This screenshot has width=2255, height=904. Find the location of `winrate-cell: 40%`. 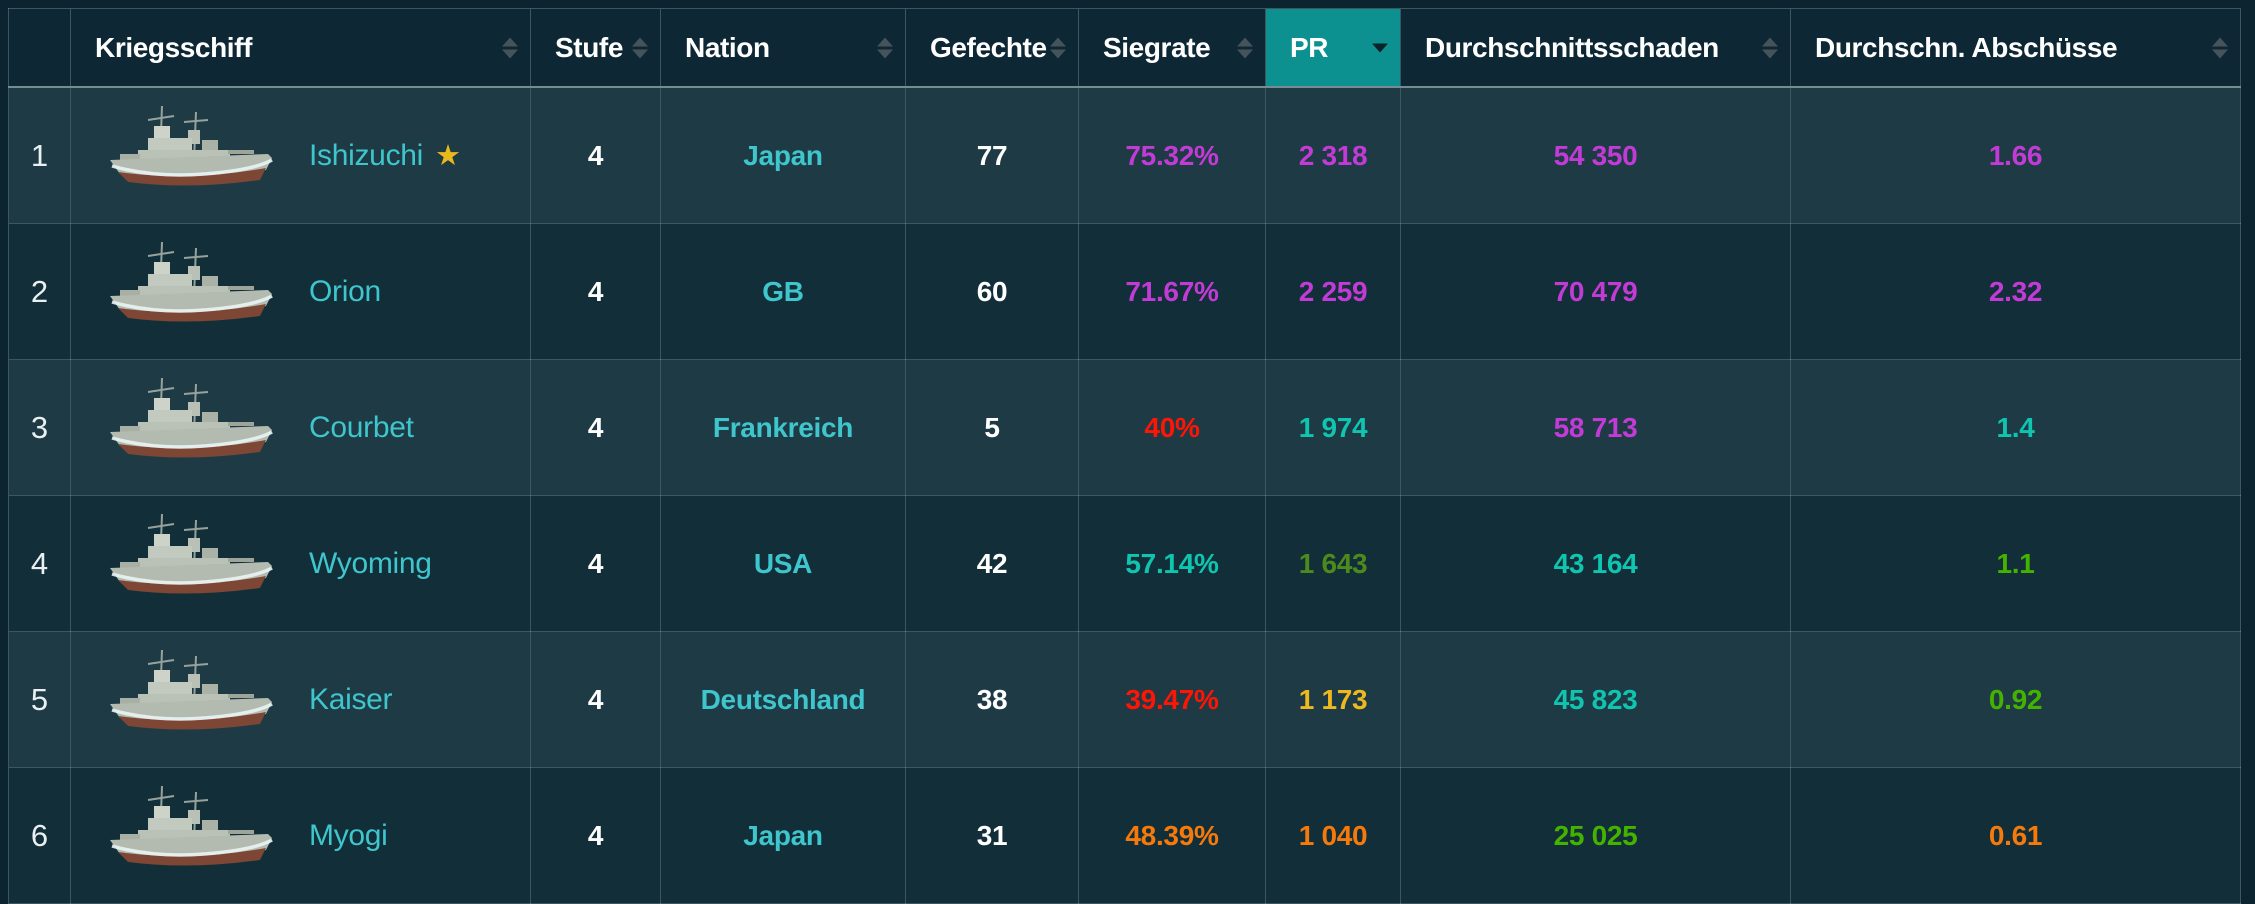

winrate-cell: 40% is located at coordinates (1172, 427).